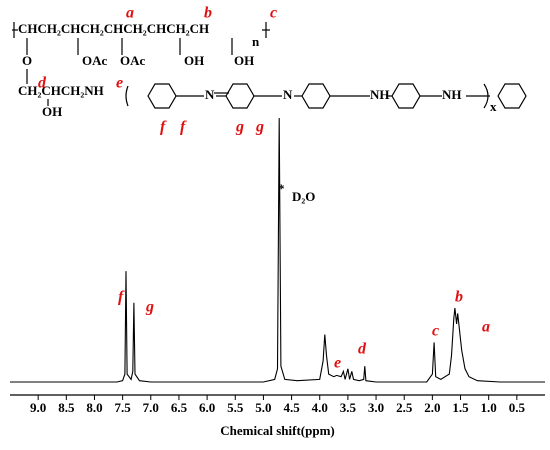 This screenshot has height=450, width=550. Describe the element at coordinates (460, 407) in the screenshot. I see `x-tick-label: 1.5` at that location.